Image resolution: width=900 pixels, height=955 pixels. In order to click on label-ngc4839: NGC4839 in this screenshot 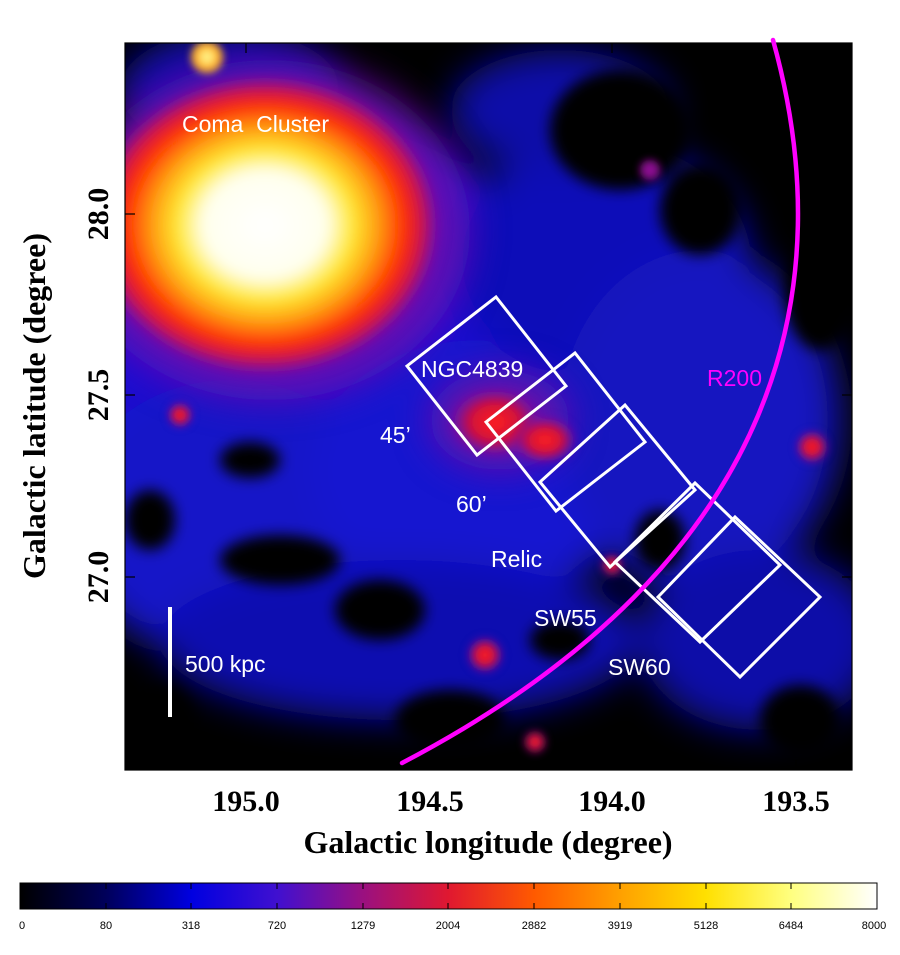, I will do `click(472, 369)`.